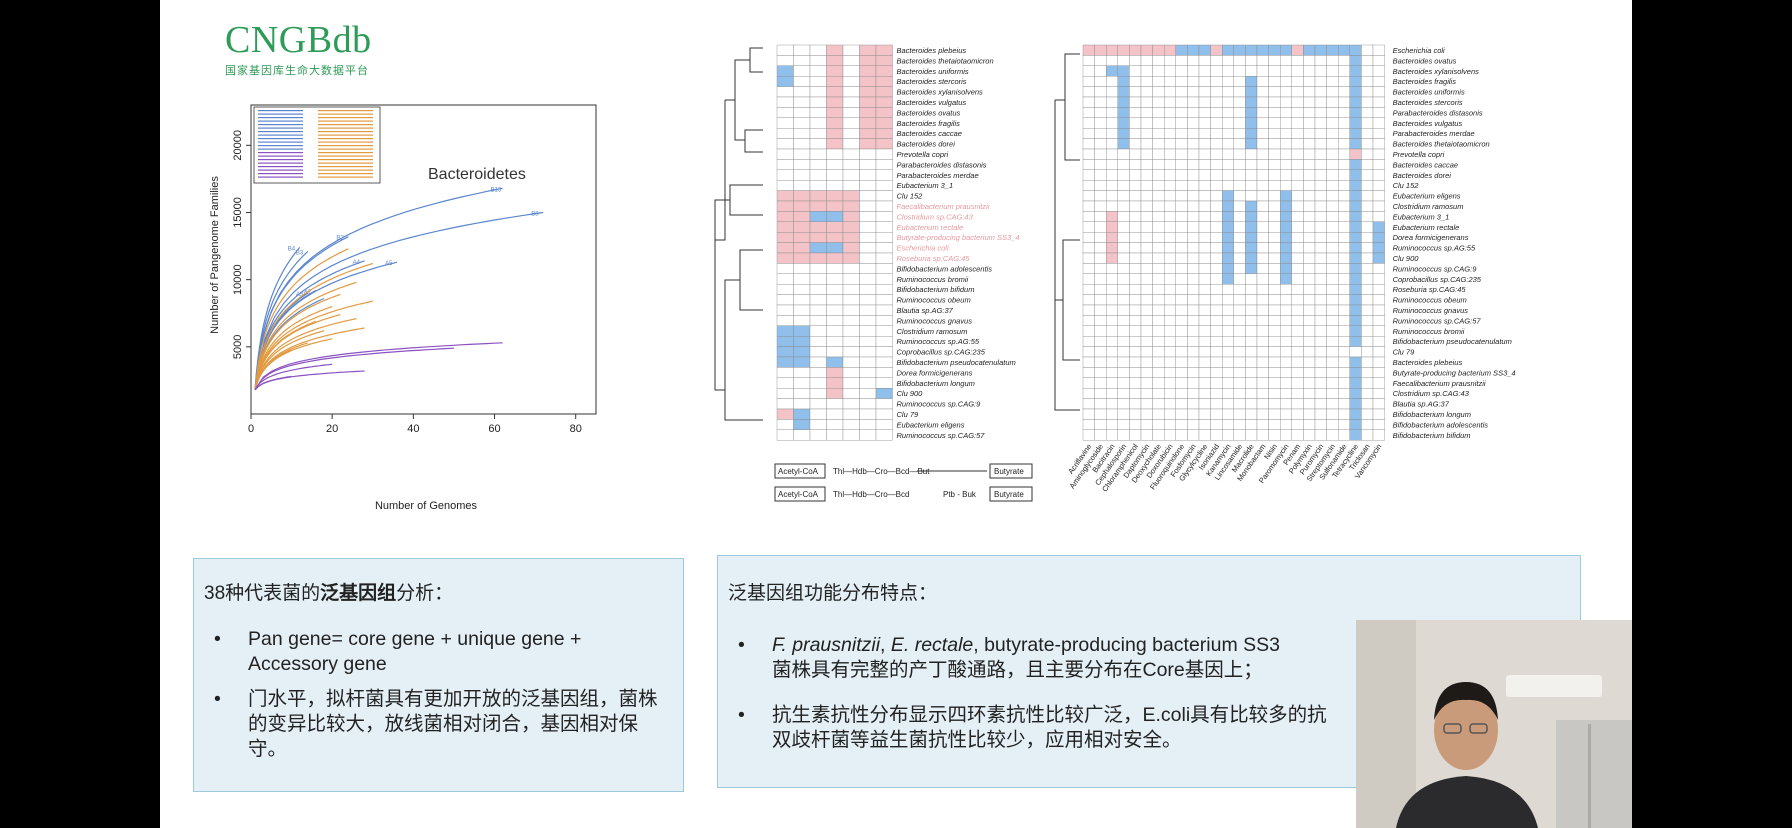 The height and width of the screenshot is (828, 1792). I want to click on heatmap1-row-label: Dorea formicigenerans, so click(935, 372).